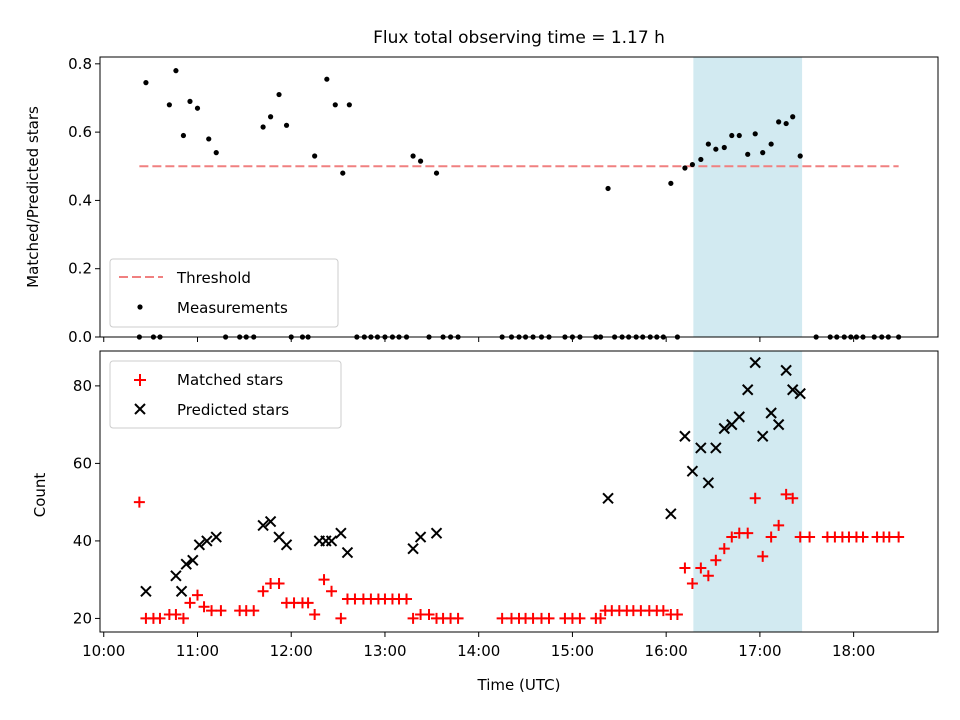 This screenshot has width=960, height=720. I want to click on top-legend-box, so click(224, 293).